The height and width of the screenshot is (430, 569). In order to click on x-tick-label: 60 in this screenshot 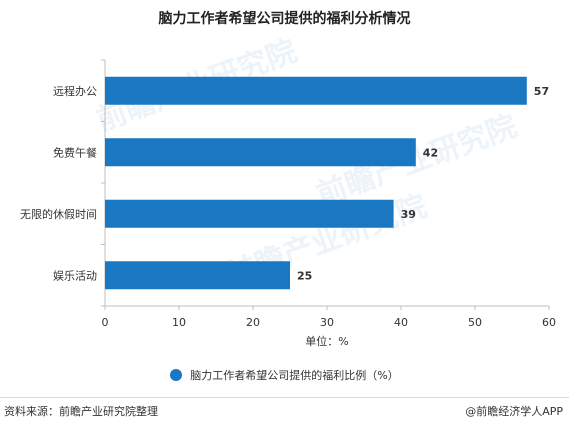, I will do `click(549, 322)`.